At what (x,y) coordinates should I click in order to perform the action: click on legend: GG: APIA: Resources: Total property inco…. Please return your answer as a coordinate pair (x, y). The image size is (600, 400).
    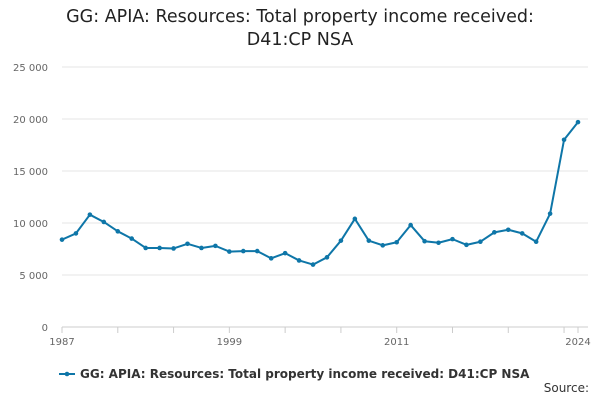
    Looking at the image, I should click on (294, 374).